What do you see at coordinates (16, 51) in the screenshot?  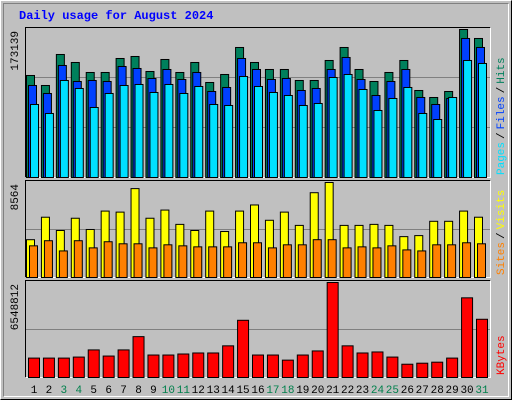 I see `y-tick-label: 173139` at bounding box center [16, 51].